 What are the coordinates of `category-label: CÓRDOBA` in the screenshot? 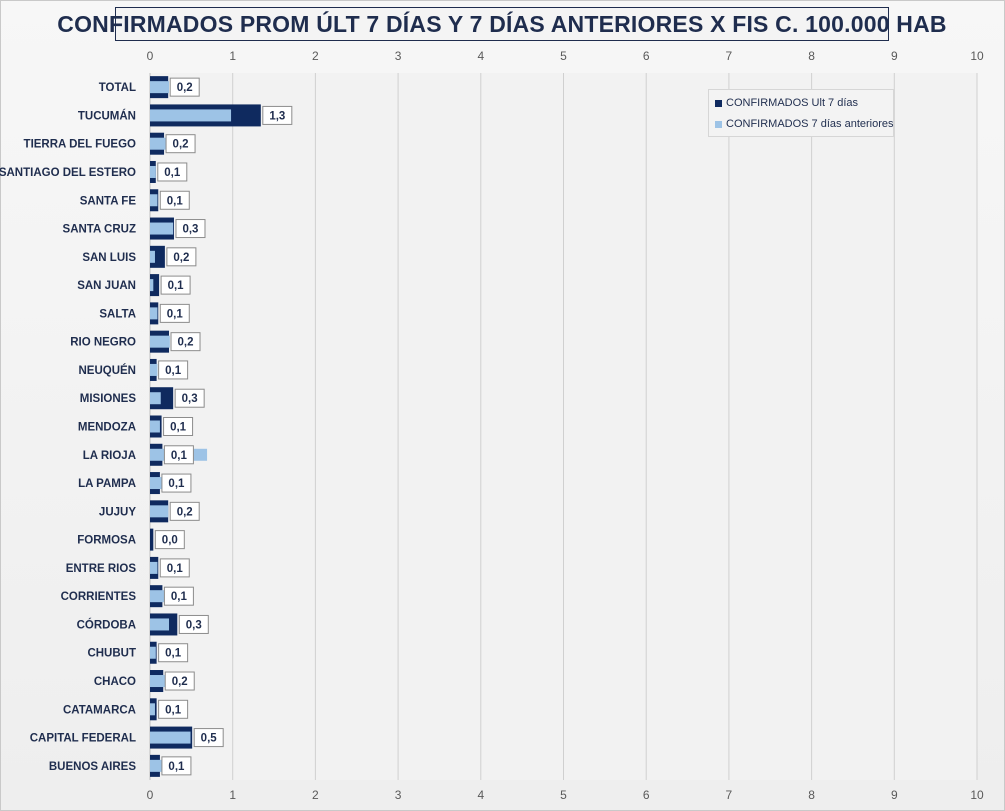 It's located at (106, 624).